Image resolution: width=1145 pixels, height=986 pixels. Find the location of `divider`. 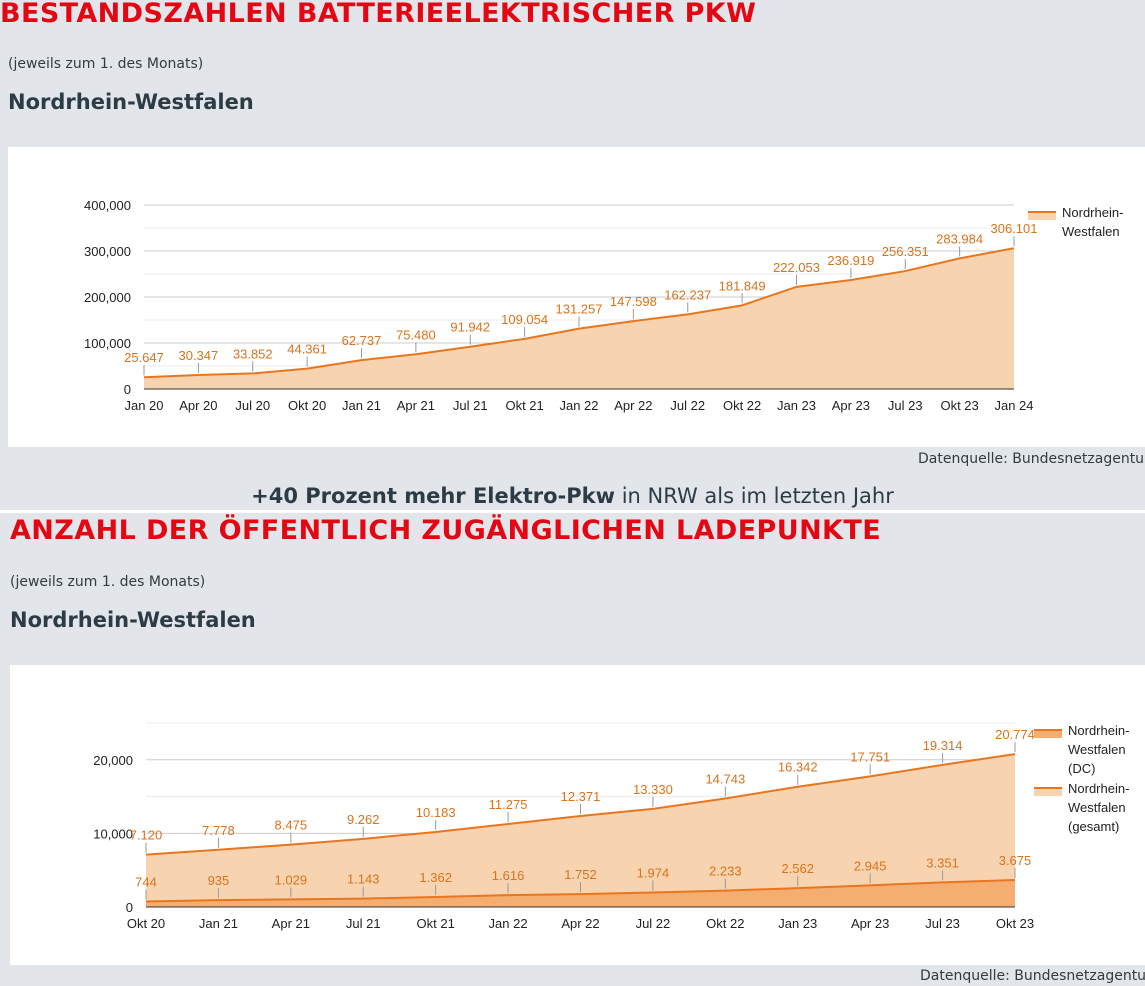

divider is located at coordinates (572, 511).